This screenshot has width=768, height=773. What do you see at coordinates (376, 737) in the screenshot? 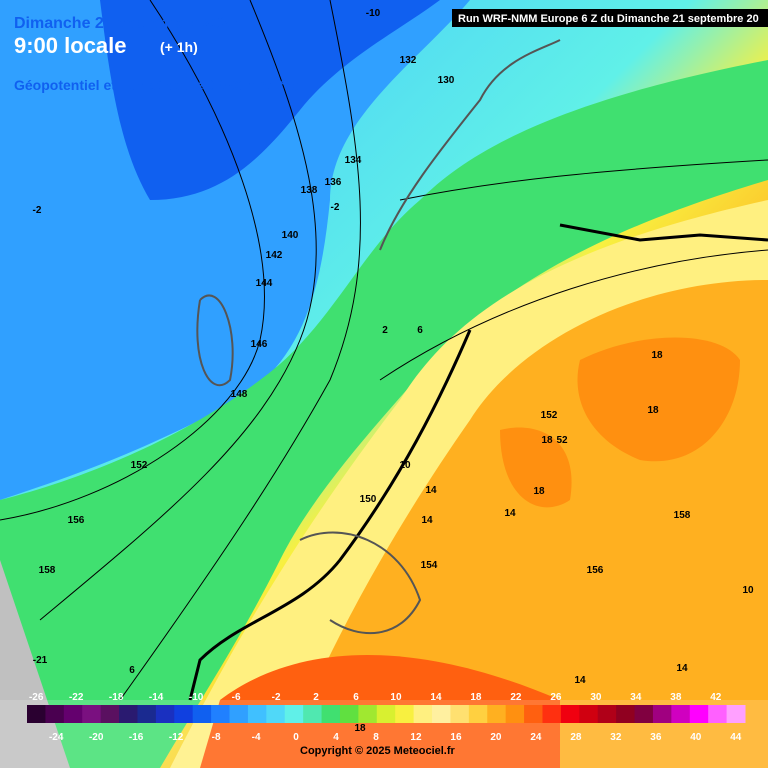
I see `scale-label: 8` at bounding box center [376, 737].